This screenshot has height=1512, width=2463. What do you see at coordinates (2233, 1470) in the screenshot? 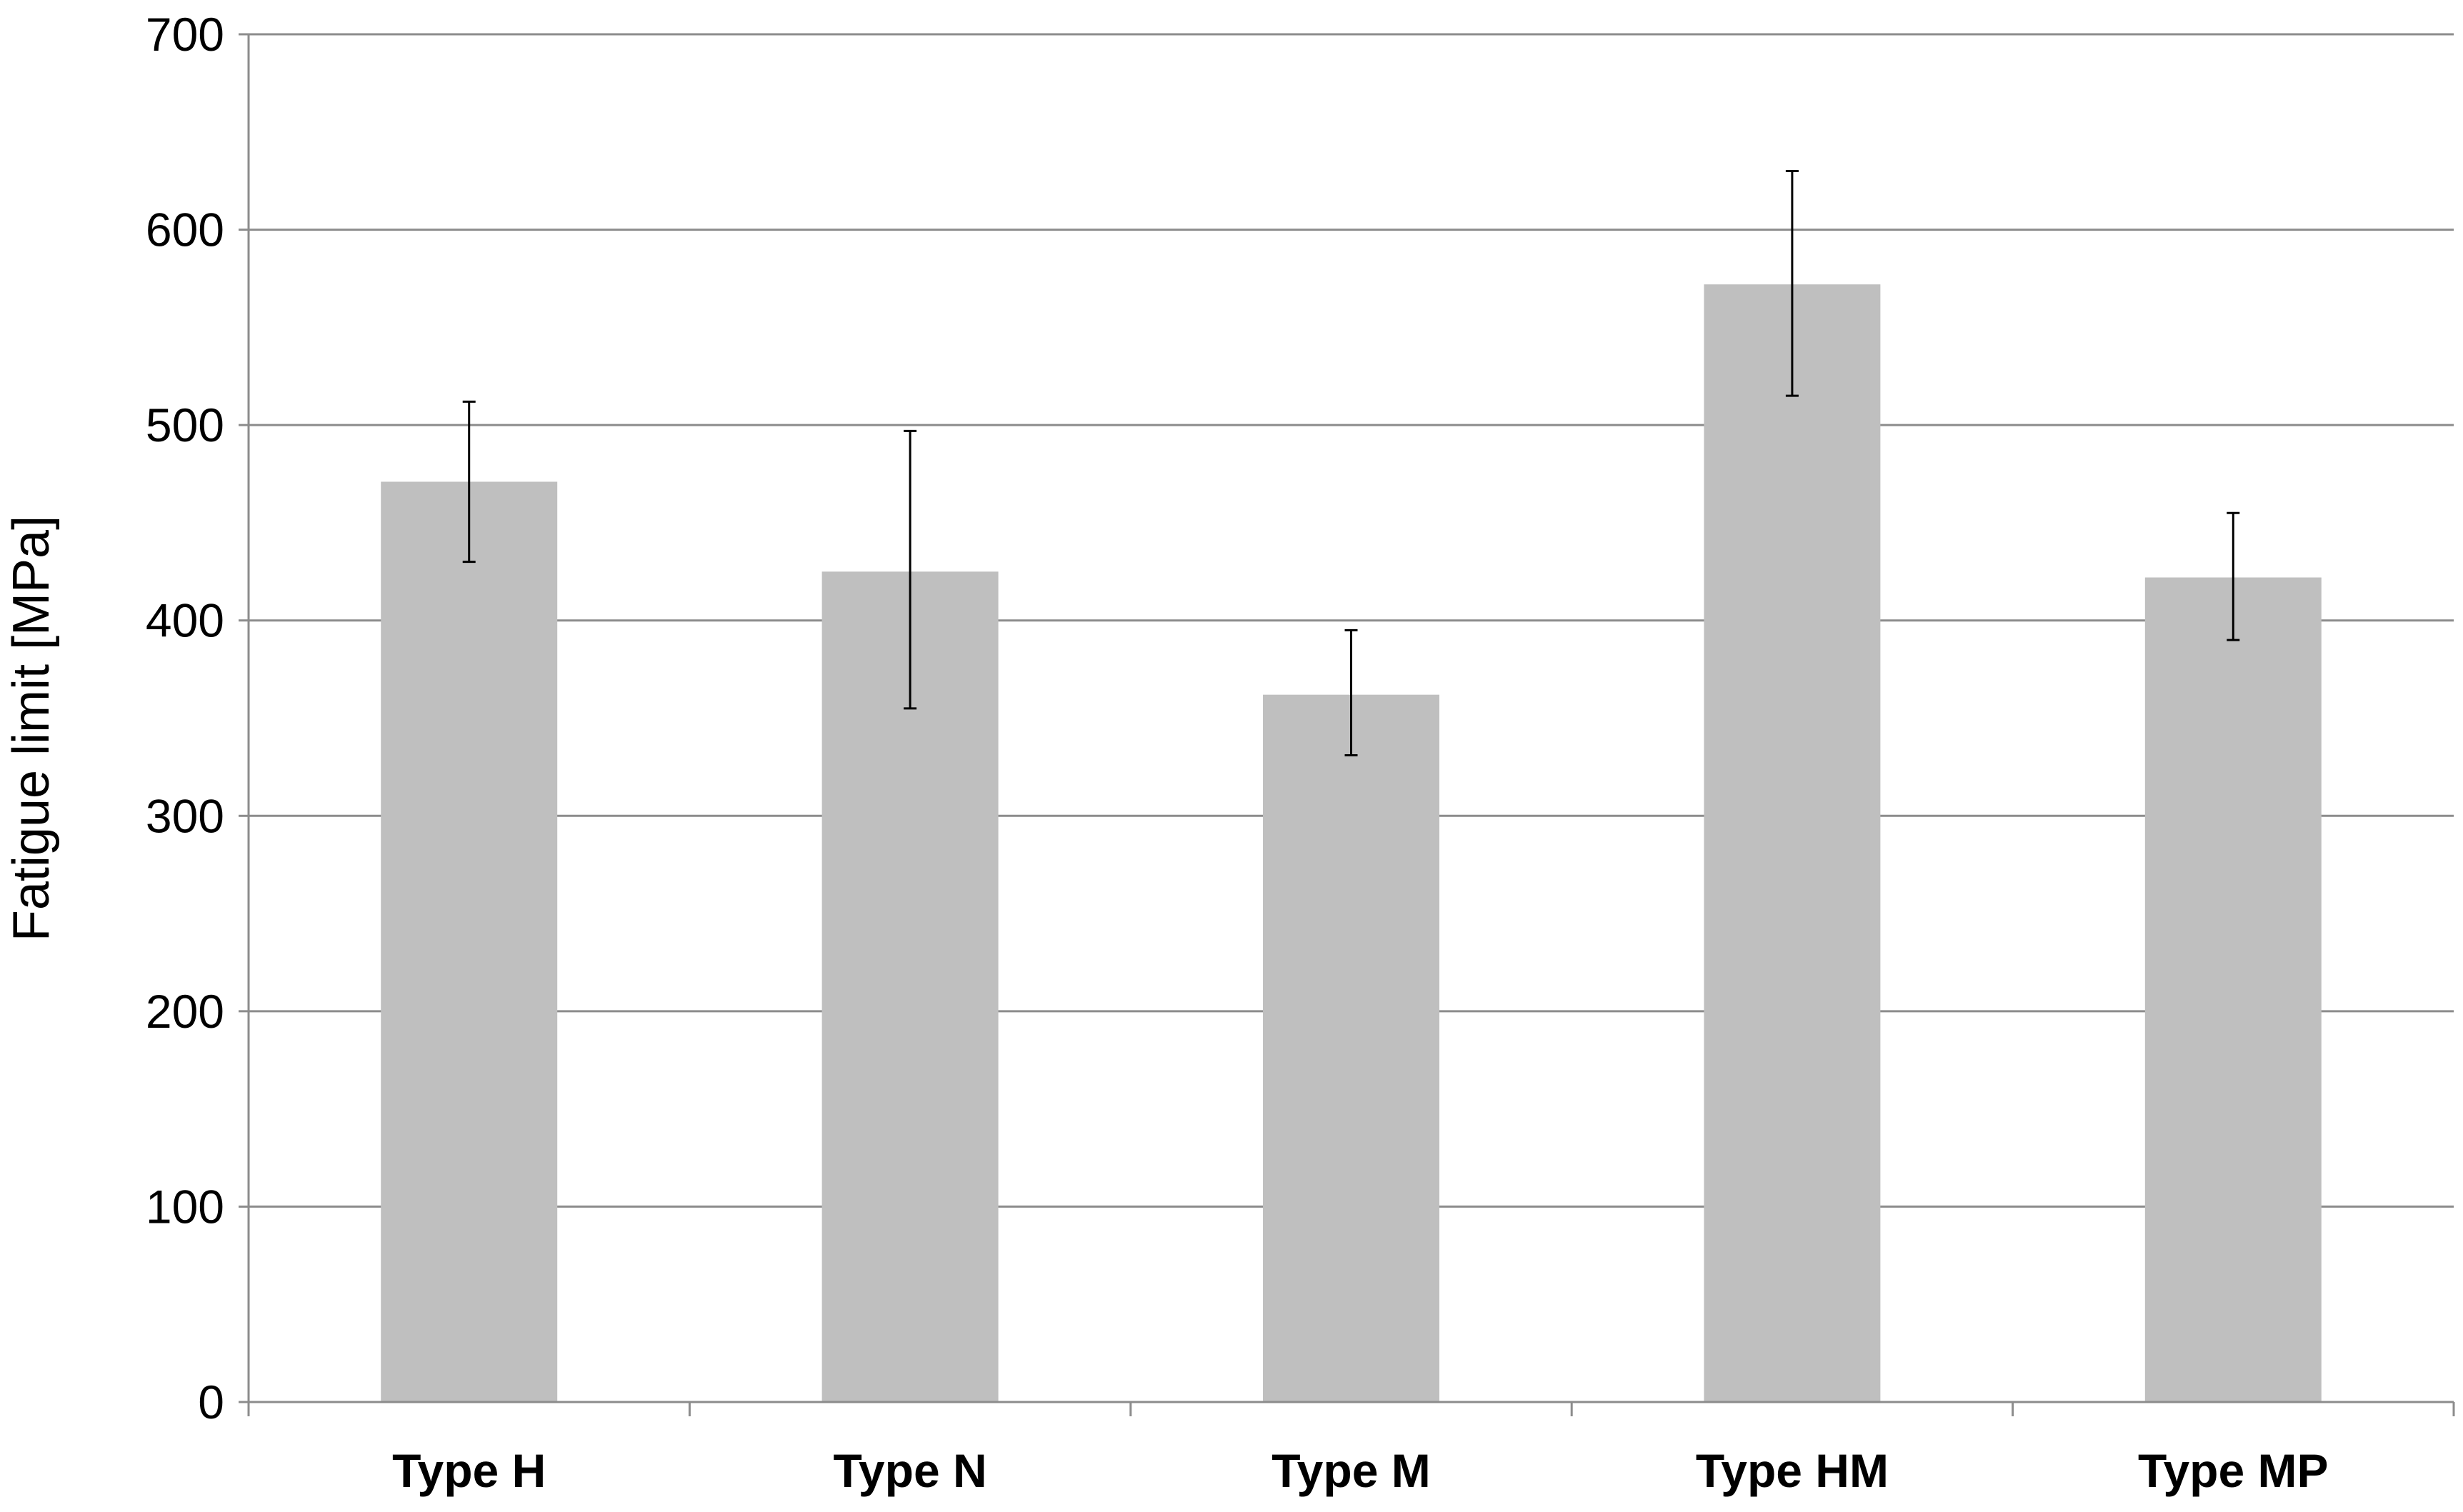
I see `x-tick-label: Type MP` at bounding box center [2233, 1470].